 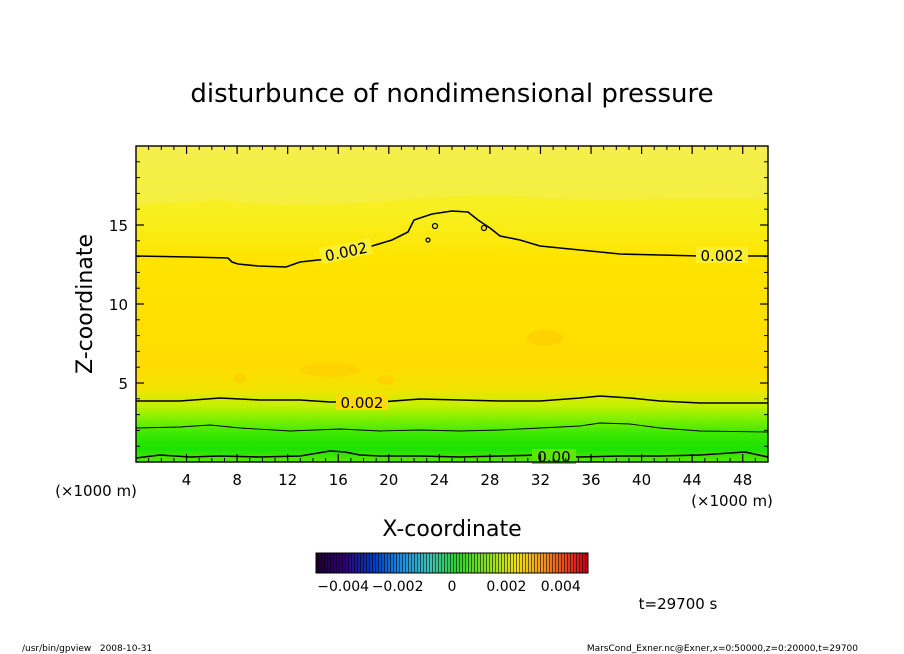 What do you see at coordinates (553, 457) in the screenshot?
I see `contour-label: 0.00` at bounding box center [553, 457].